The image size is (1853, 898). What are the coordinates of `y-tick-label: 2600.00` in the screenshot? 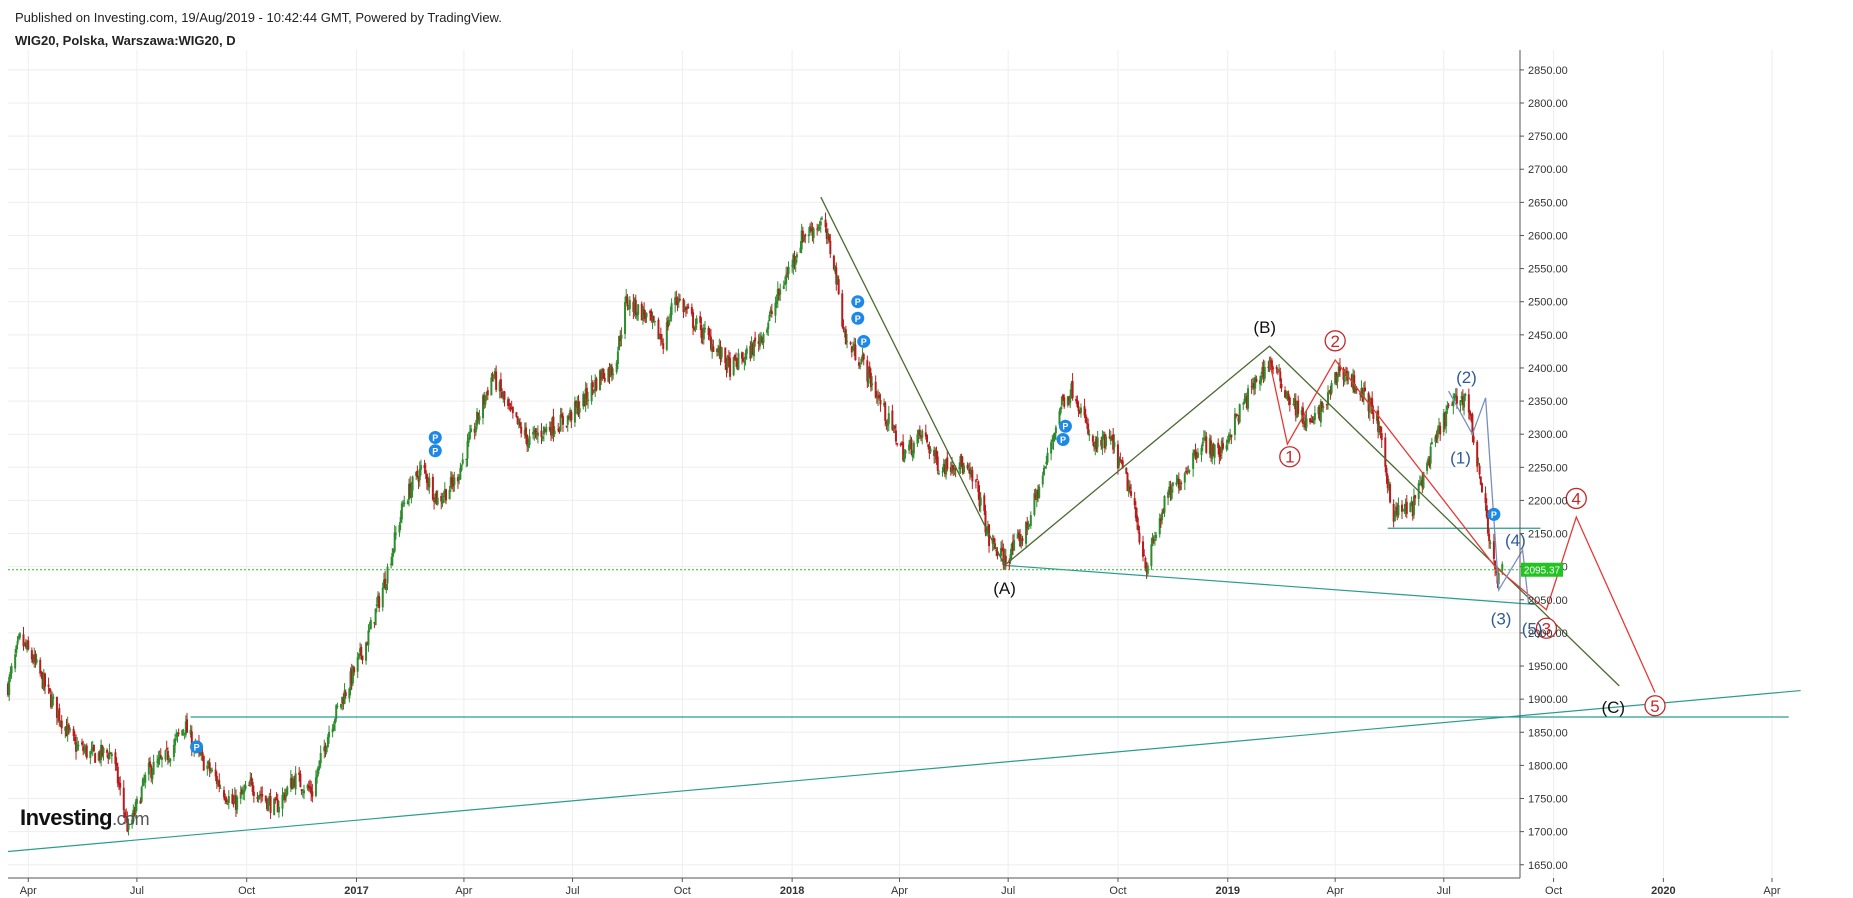 It's located at (1548, 236).